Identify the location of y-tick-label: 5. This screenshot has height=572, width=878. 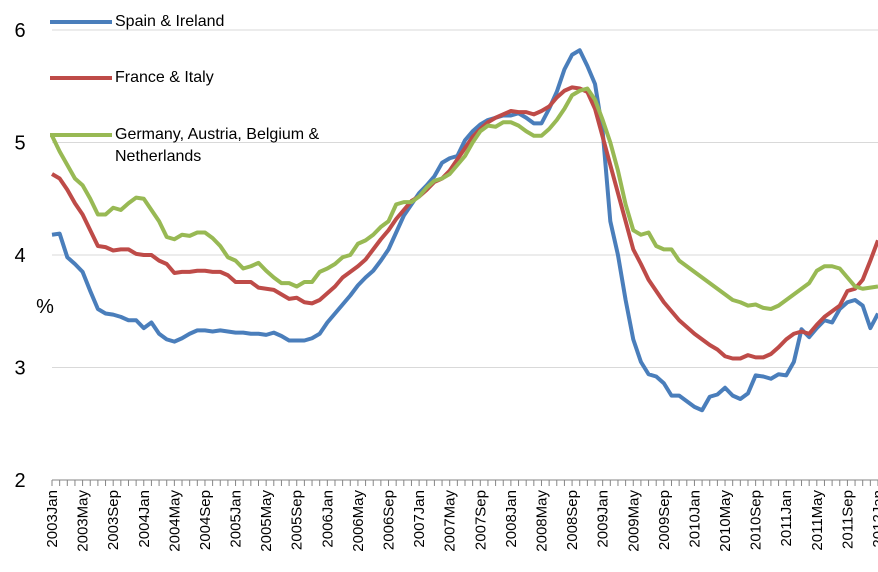
(19, 144).